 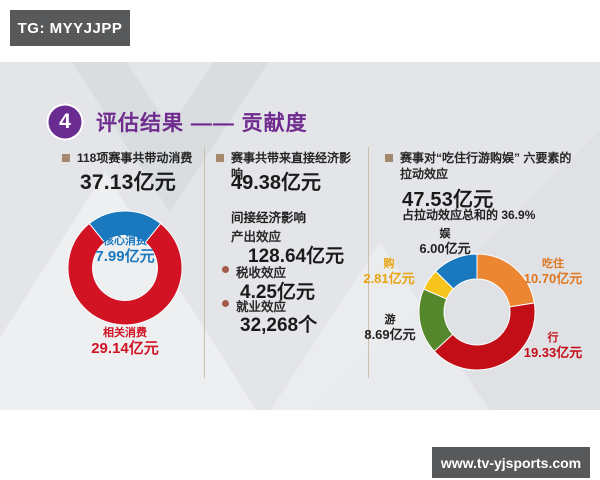 What do you see at coordinates (70, 28) in the screenshot?
I see `telegram-badge: TG: MYYJJPP` at bounding box center [70, 28].